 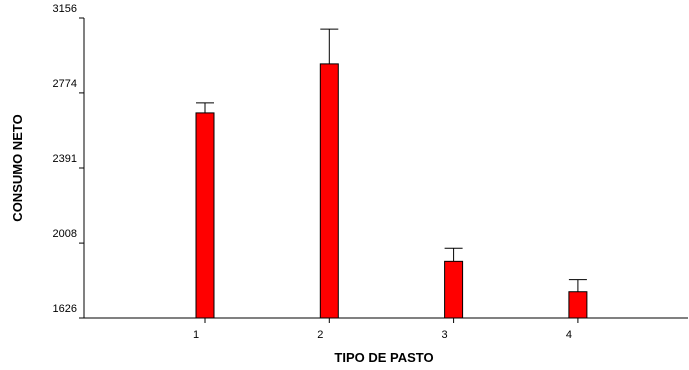 What do you see at coordinates (65, 9) in the screenshot?
I see `y-tick-label: 3156` at bounding box center [65, 9].